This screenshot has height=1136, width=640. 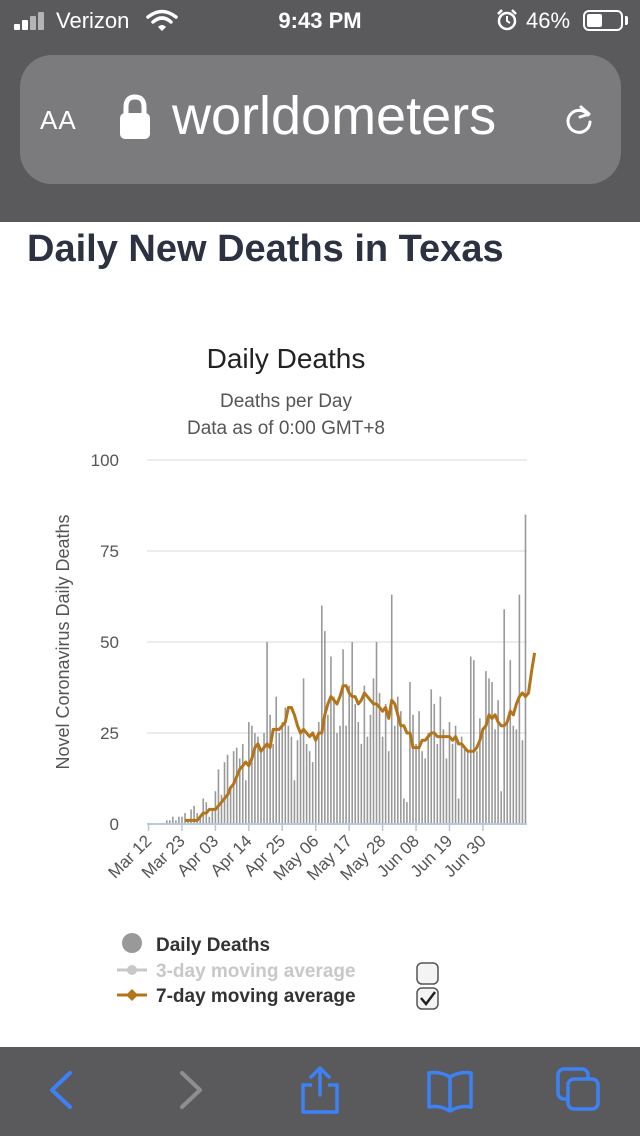 I want to click on legend-item-3-day-average: 3-day moving average, so click(x=278, y=973).